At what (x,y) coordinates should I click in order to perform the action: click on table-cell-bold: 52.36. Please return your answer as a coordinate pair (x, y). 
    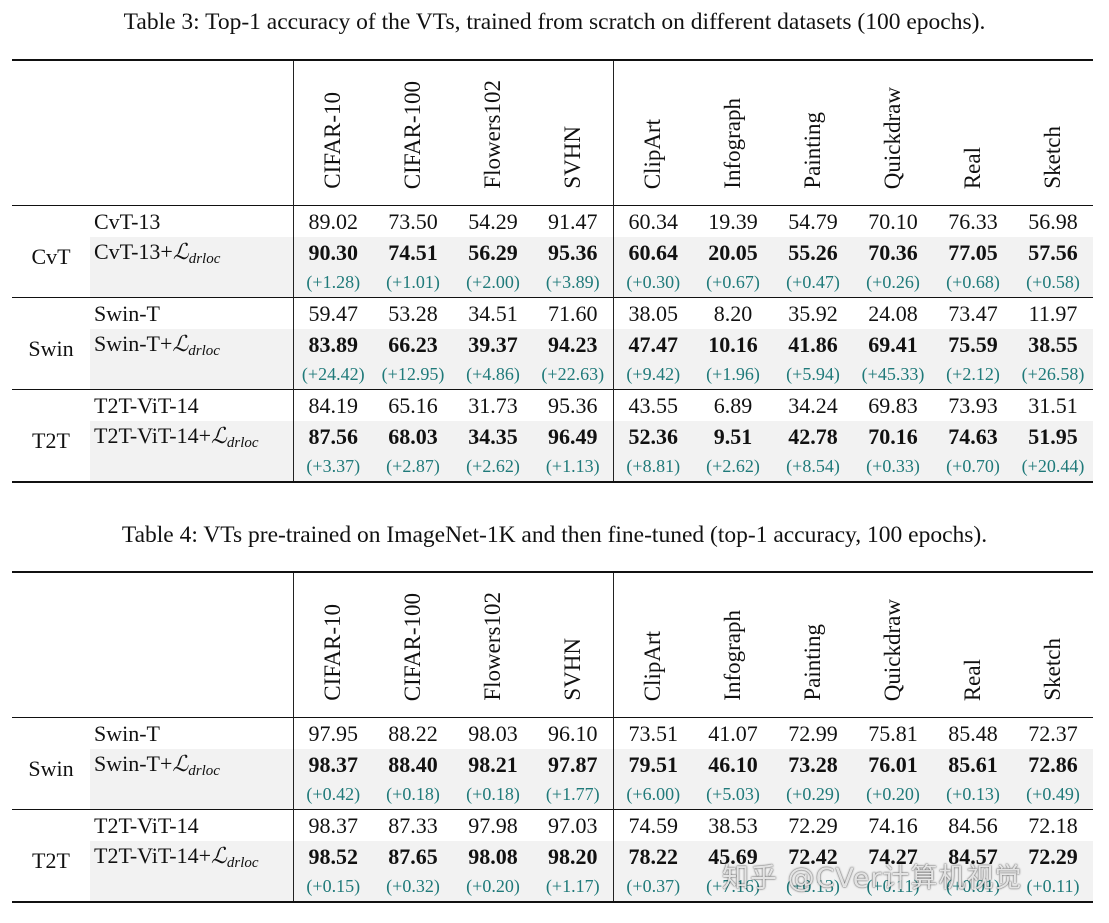
    Looking at the image, I should click on (652, 436).